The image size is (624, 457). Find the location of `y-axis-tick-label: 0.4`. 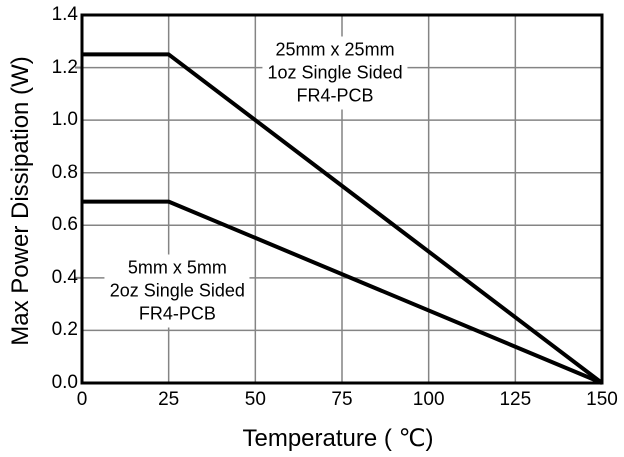

y-axis-tick-label: 0.4 is located at coordinates (64, 277).